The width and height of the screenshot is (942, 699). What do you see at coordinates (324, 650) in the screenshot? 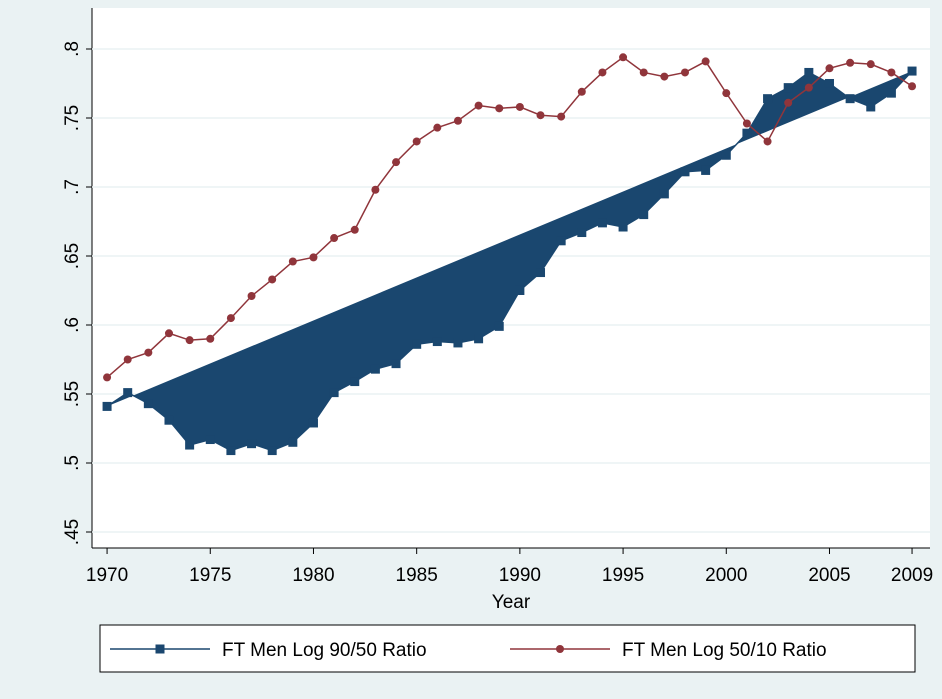
I see `legend-label: FT Men Log 90/50 Ratio` at bounding box center [324, 650].